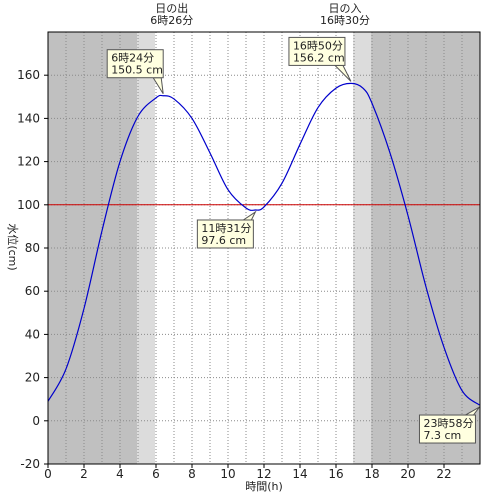 The height and width of the screenshot is (496, 496). What do you see at coordinates (264, 486) in the screenshot?
I see `x-axis-label: 時間(h)` at bounding box center [264, 486].